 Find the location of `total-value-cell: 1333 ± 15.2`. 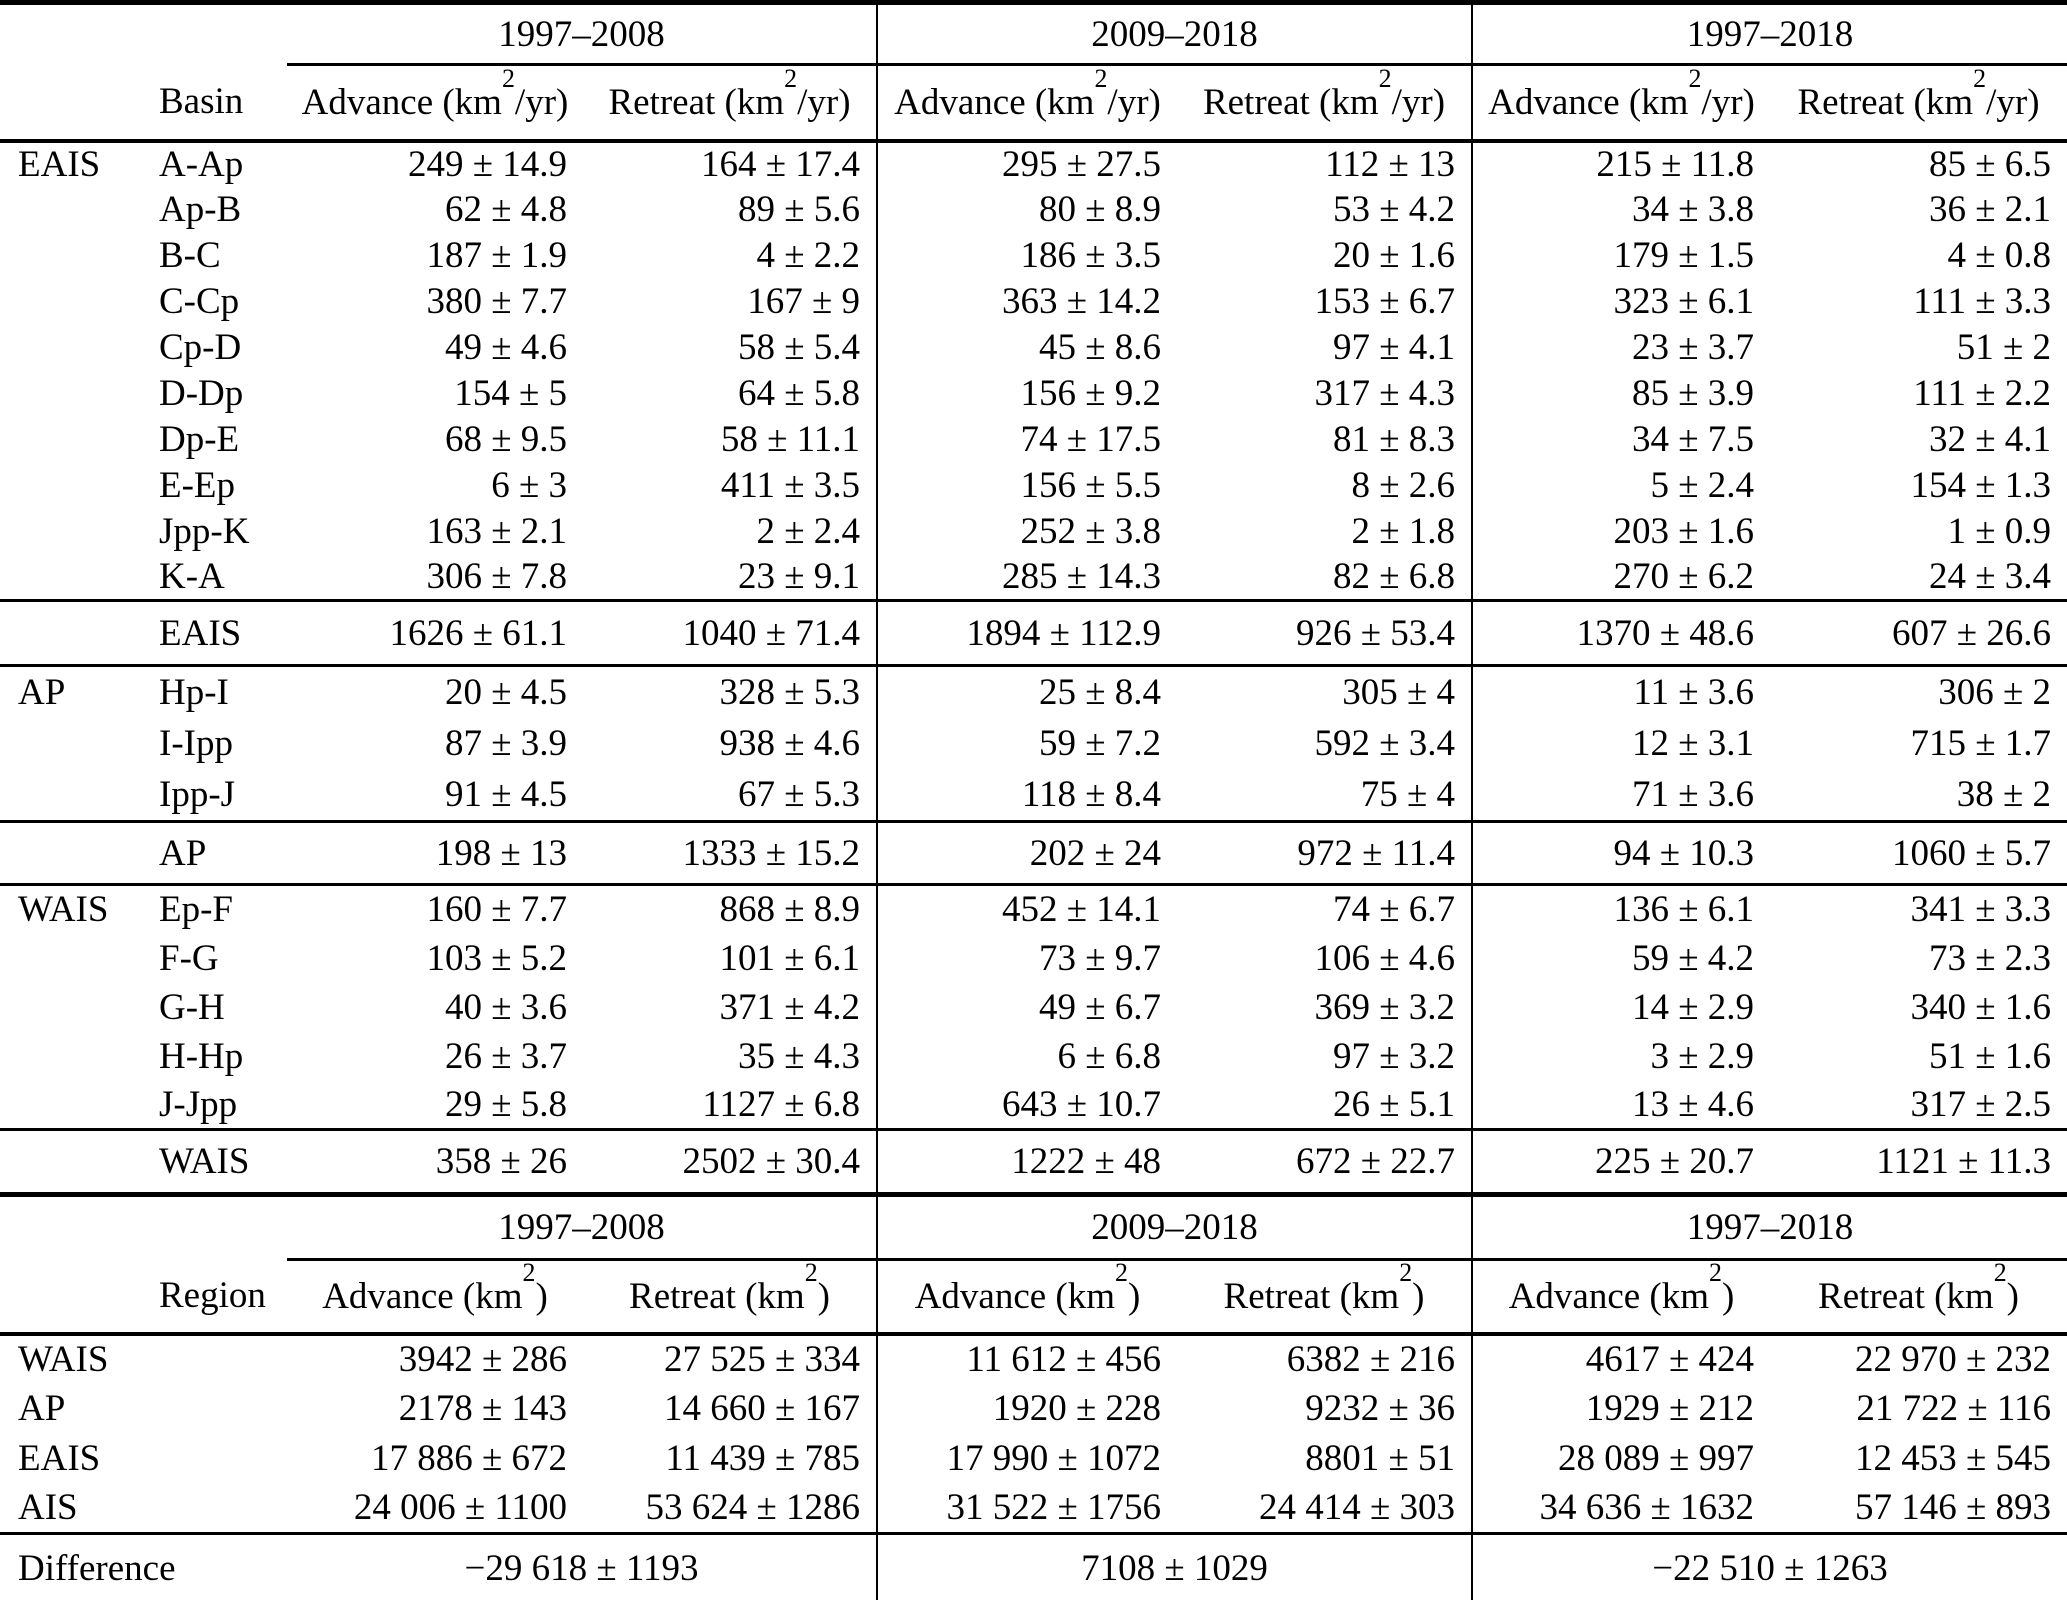

total-value-cell: 1333 ± 15.2 is located at coordinates (730, 853).